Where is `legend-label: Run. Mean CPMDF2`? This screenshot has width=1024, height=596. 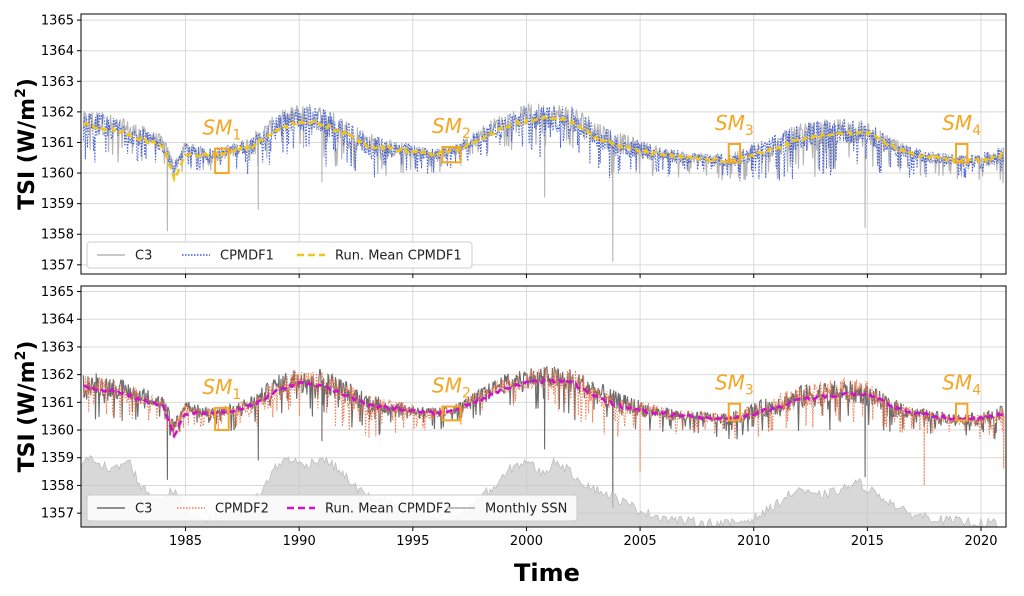 legend-label: Run. Mean CPMDF2 is located at coordinates (388, 509).